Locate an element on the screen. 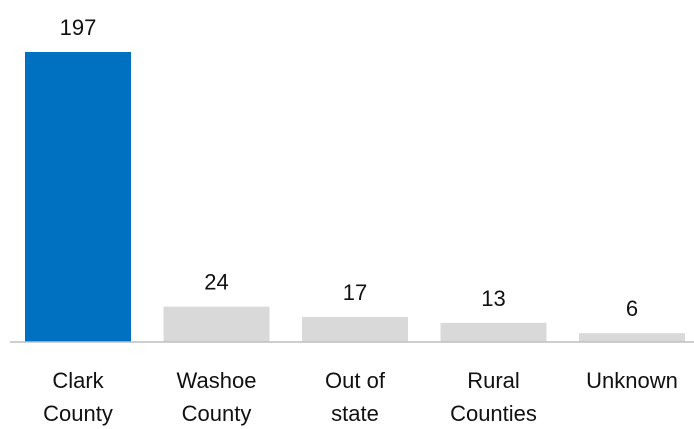  value-label-3: 13 is located at coordinates (493, 298).